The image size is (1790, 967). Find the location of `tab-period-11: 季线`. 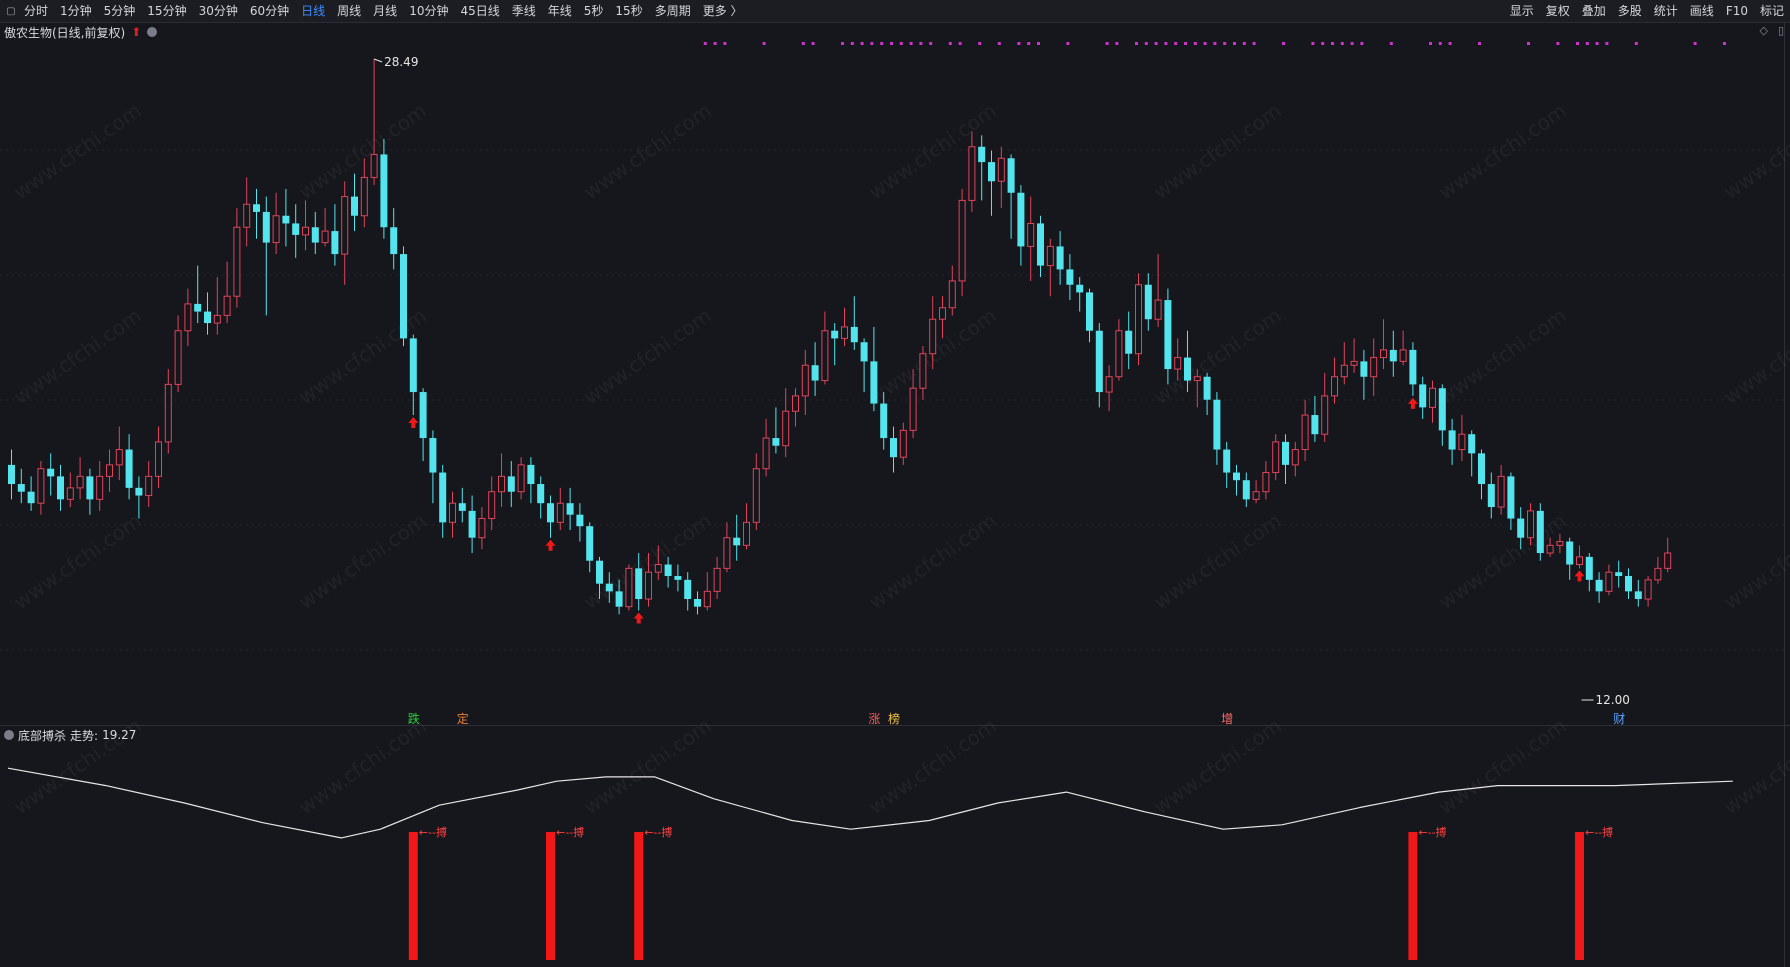

tab-period-11: 季线 is located at coordinates (523, 11).